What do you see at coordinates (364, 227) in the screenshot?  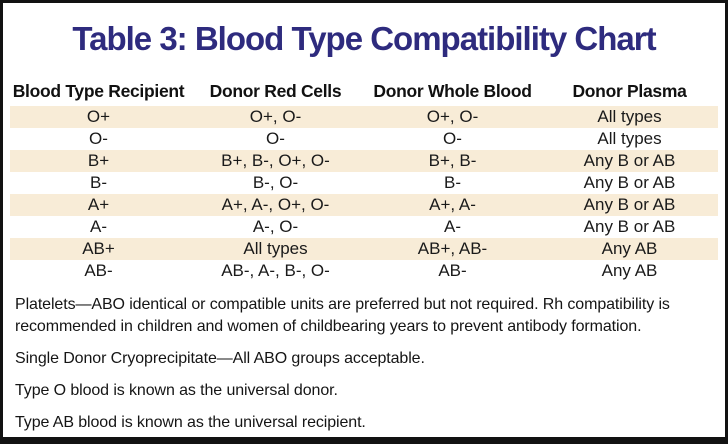 I see `table-row-a-neg: A- A-, O- A- Any B or AB` at bounding box center [364, 227].